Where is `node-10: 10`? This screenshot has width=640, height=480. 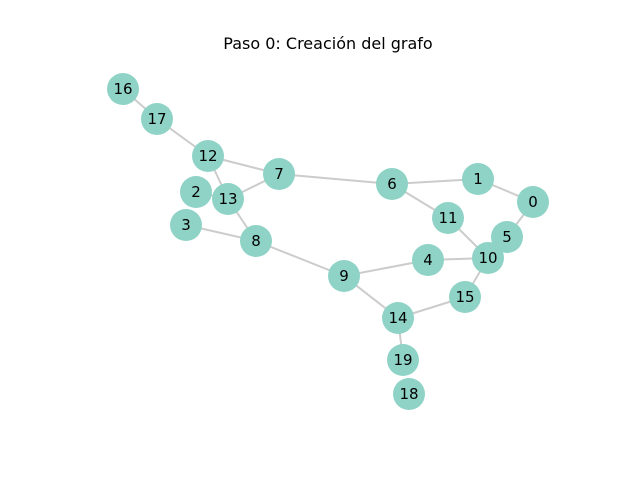
node-10: 10 is located at coordinates (488, 258).